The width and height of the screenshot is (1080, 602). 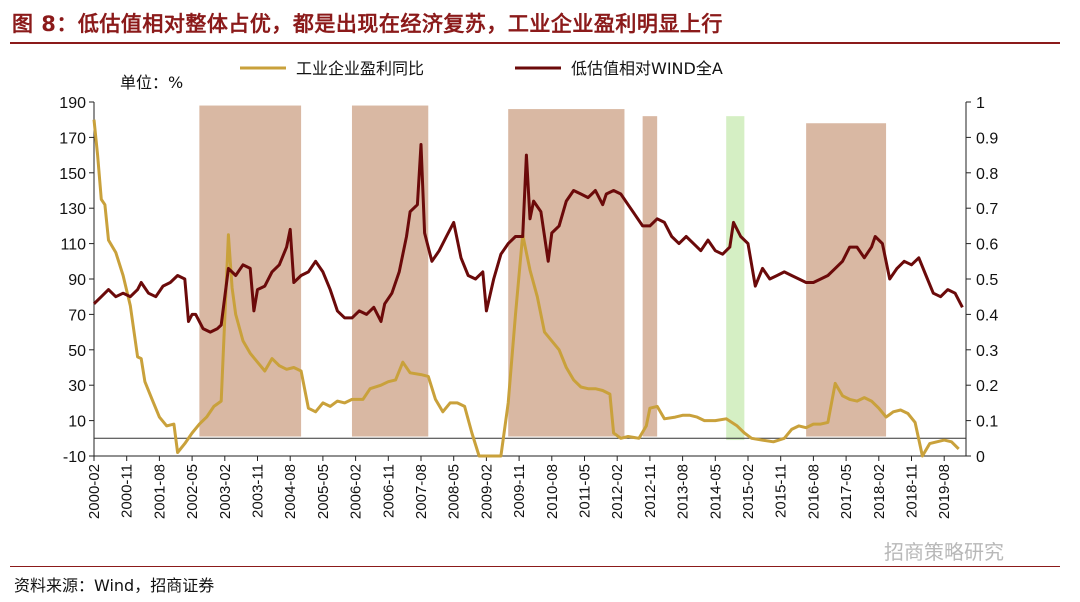 What do you see at coordinates (72, 138) in the screenshot?
I see `left-tick-label: 170` at bounding box center [72, 138].